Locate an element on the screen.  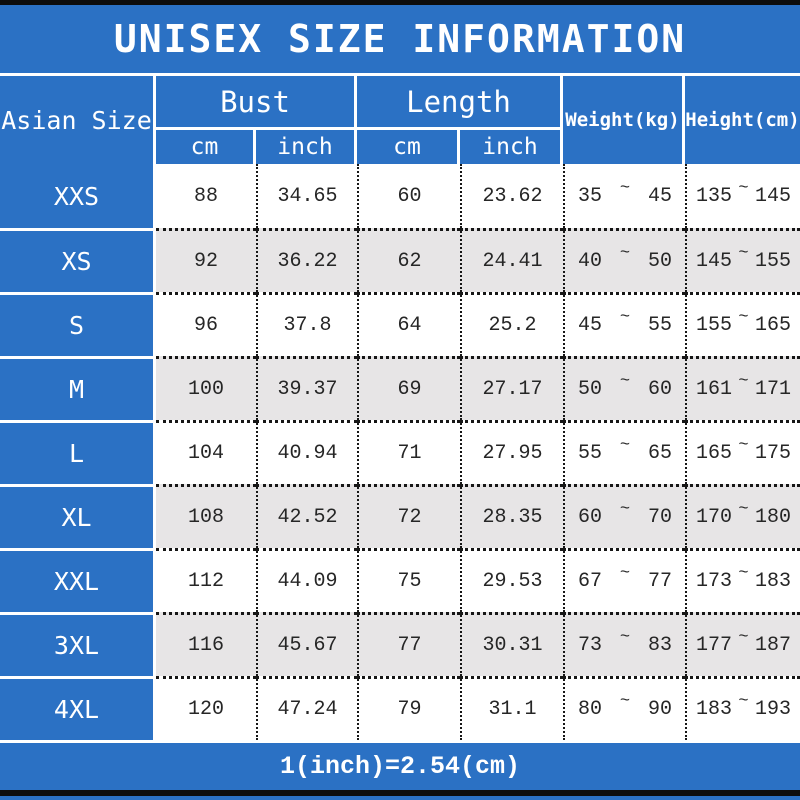
weight-range: 50 ~ 60 is located at coordinates (624, 388).